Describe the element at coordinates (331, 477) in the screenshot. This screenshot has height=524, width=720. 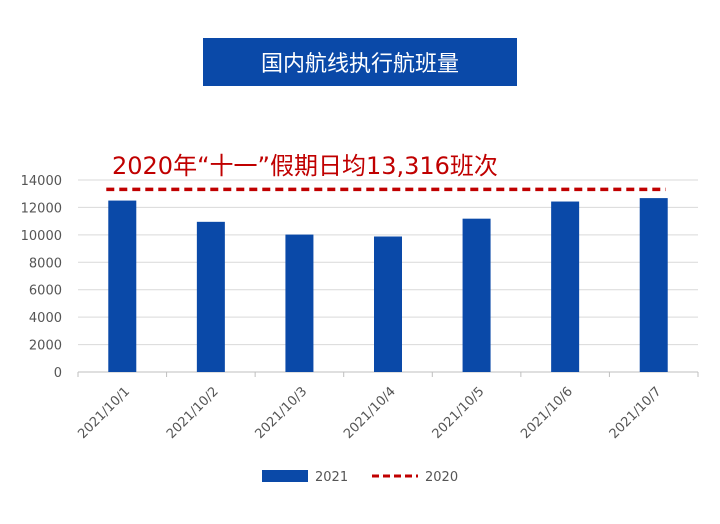
I see `legend-label-2021: 2021` at that location.